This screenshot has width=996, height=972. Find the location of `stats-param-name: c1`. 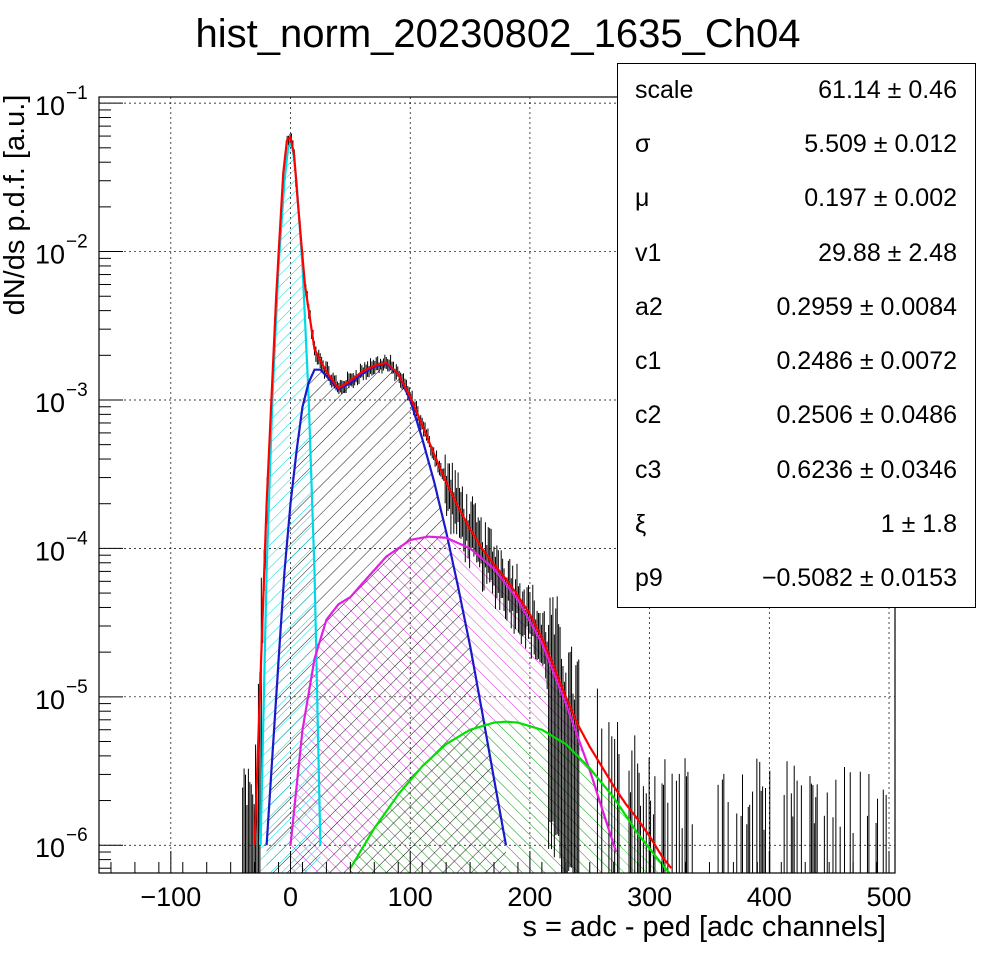

stats-param-name: c1 is located at coordinates (648, 361).